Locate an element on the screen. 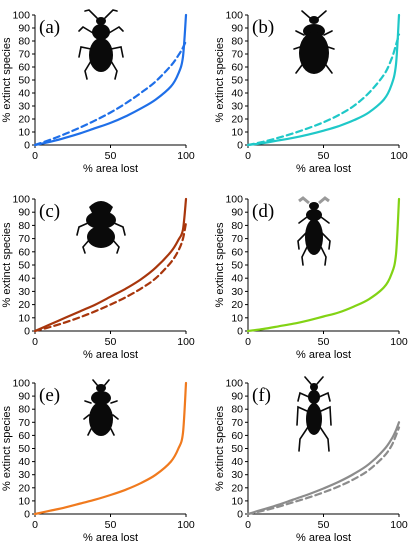 The image size is (414, 550). panel-label: (b) is located at coordinates (263, 27).